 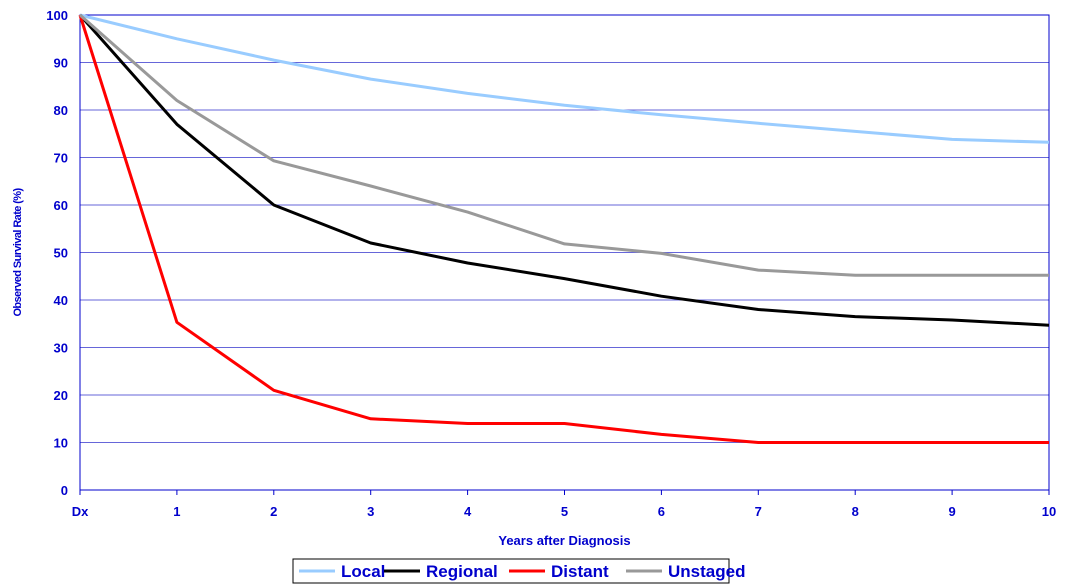 What do you see at coordinates (64, 490) in the screenshot?
I see `y-tick-label: 0` at bounding box center [64, 490].